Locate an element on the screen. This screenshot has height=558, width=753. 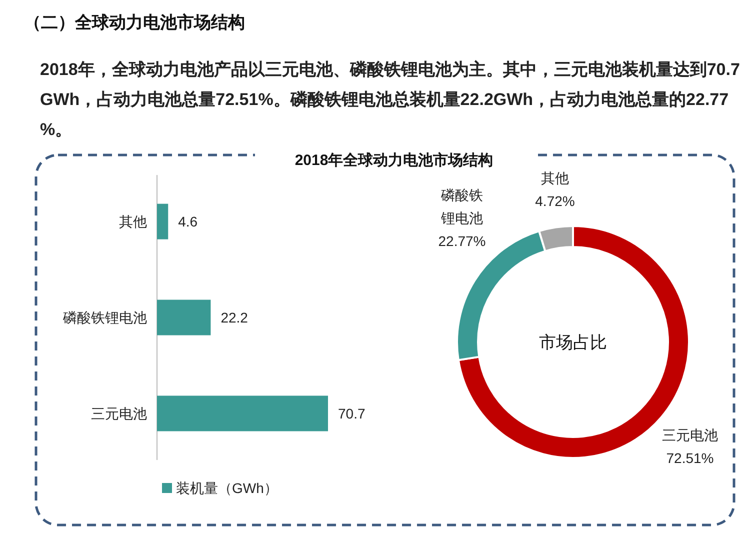
y-tick-label: 磷酸铁锂电池 is located at coordinates (104, 318).